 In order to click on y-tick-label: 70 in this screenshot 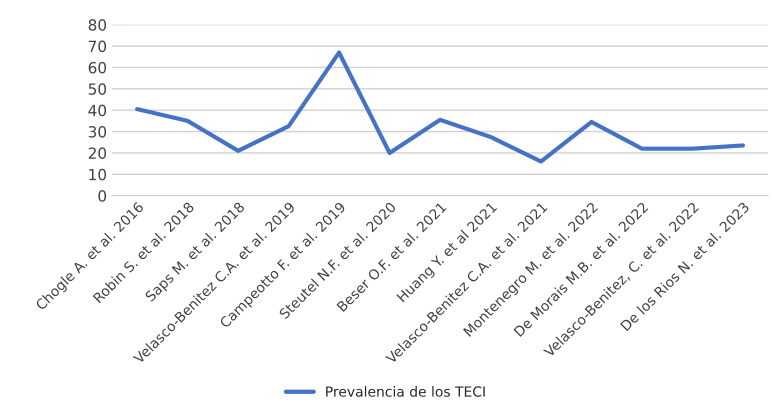, I will do `click(97, 46)`.